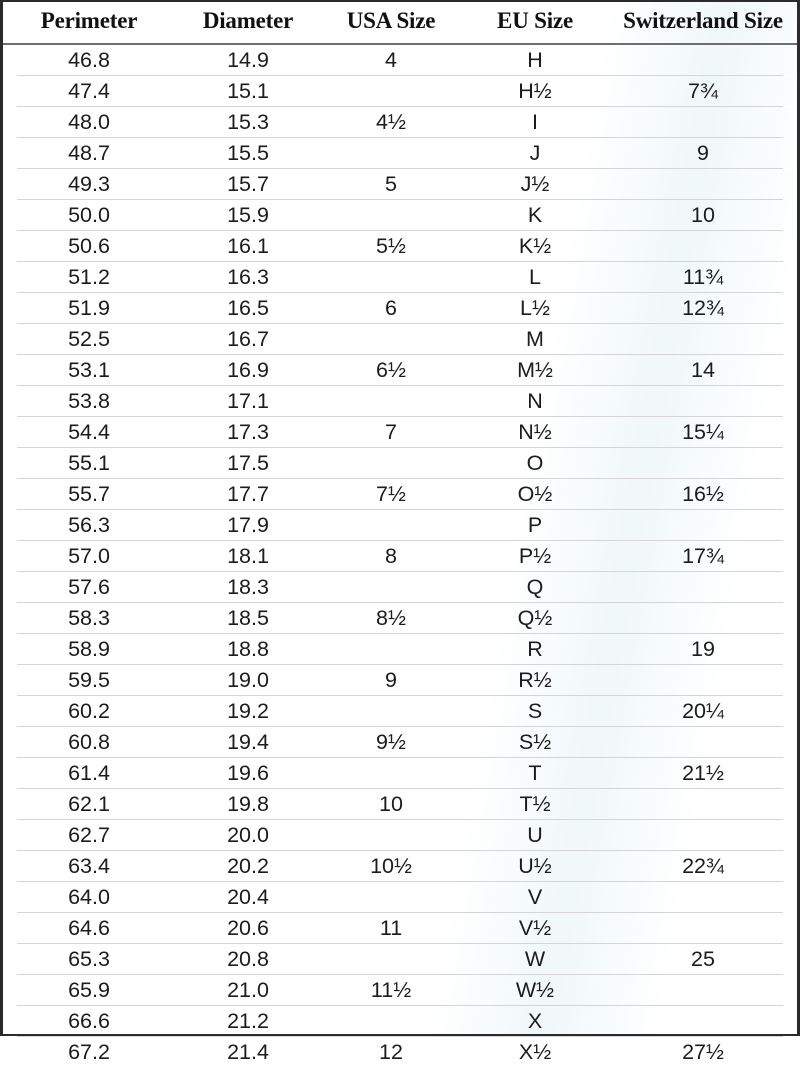 The image size is (800, 1068). I want to click on cell-diameter: 15.3, so click(248, 122).